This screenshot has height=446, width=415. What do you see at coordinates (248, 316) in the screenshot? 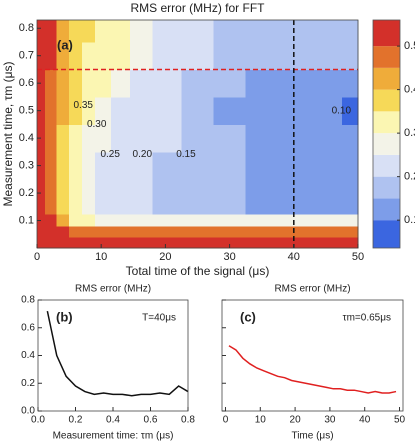
I see `panel-label: (c)` at bounding box center [248, 316].